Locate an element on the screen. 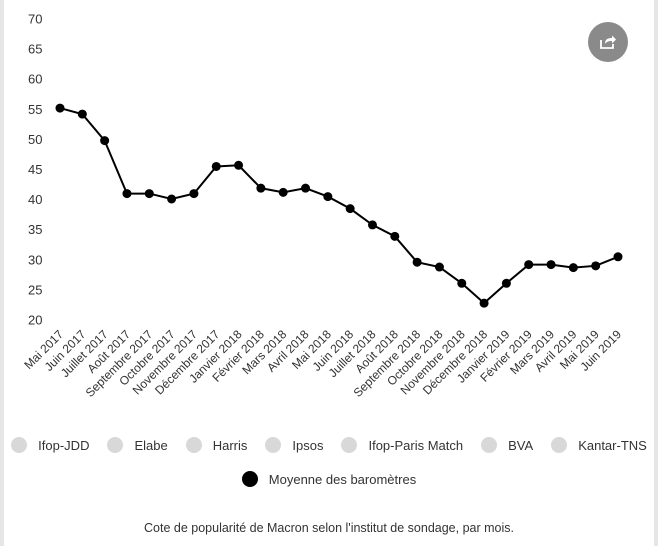 The width and height of the screenshot is (658, 546). legend-label: Ifop-Paris Match is located at coordinates (416, 445).